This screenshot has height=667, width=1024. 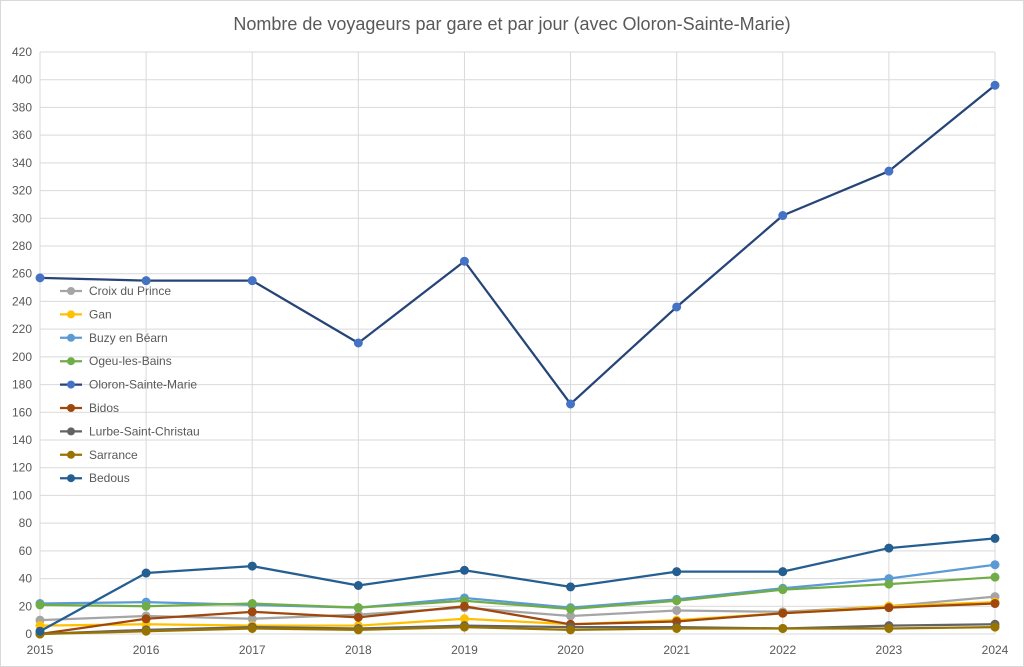 I want to click on legend-label: Buzy en Béarn, so click(x=128, y=338).